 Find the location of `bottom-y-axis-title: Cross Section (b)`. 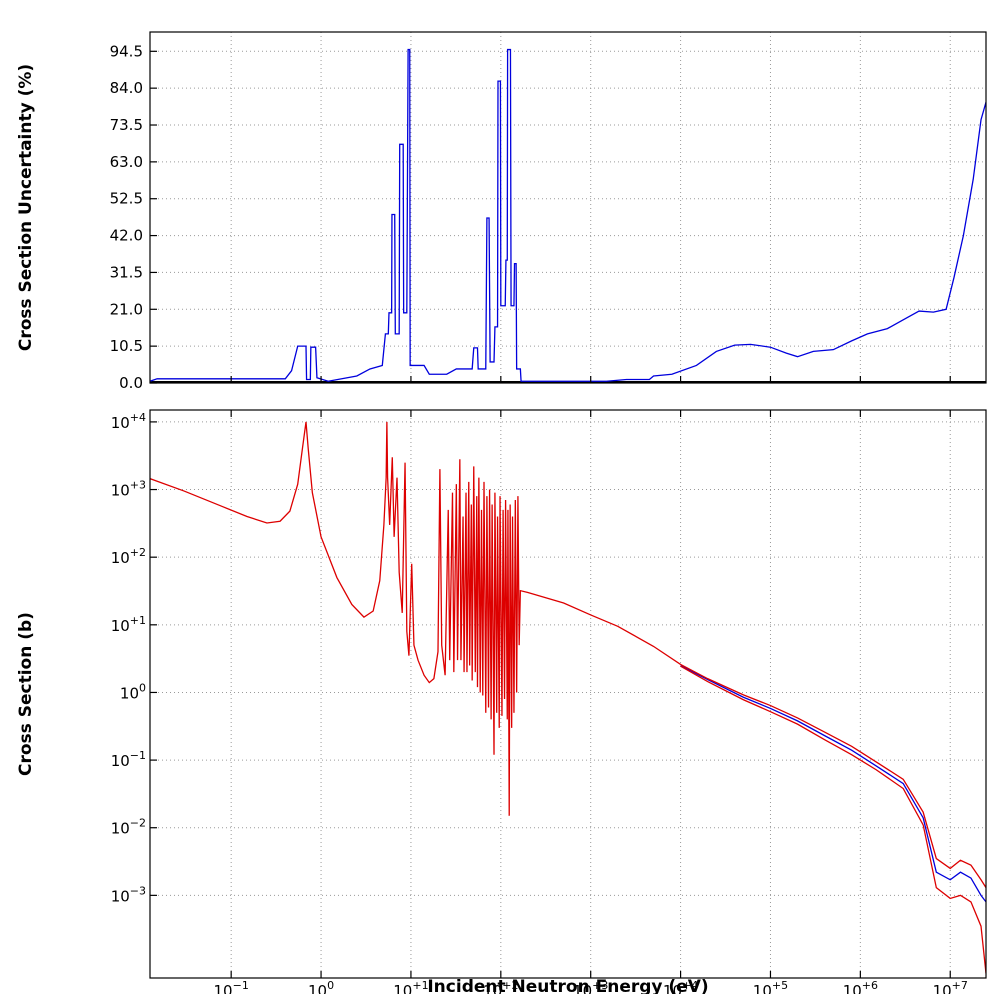

bottom-y-axis-title: Cross Section (b) is located at coordinates (26, 694).